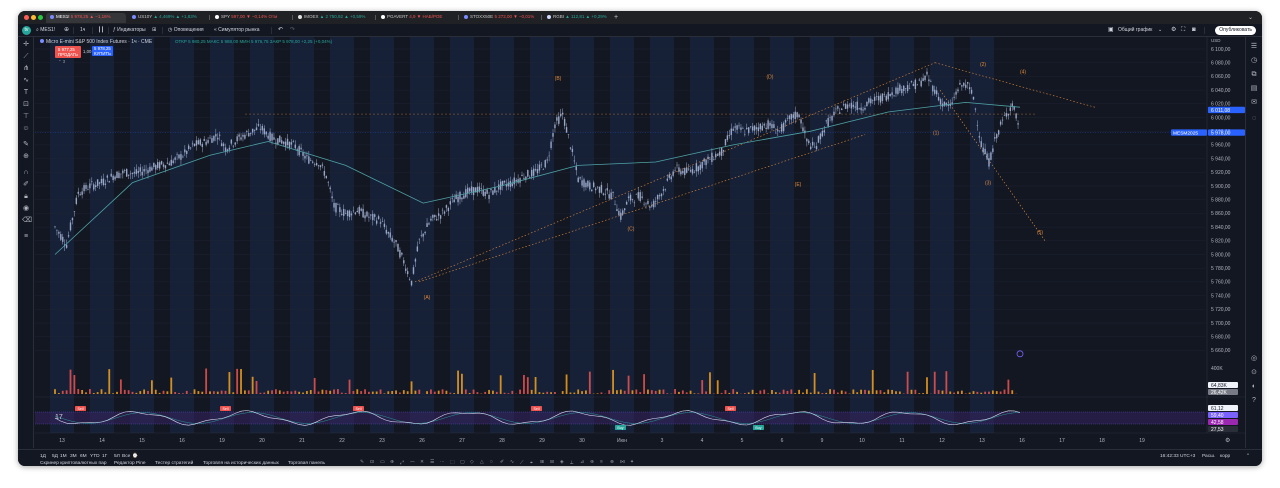 The height and width of the screenshot is (488, 1280). Describe the element at coordinates (1020, 354) in the screenshot. I see `alert-marker-icon` at that location.